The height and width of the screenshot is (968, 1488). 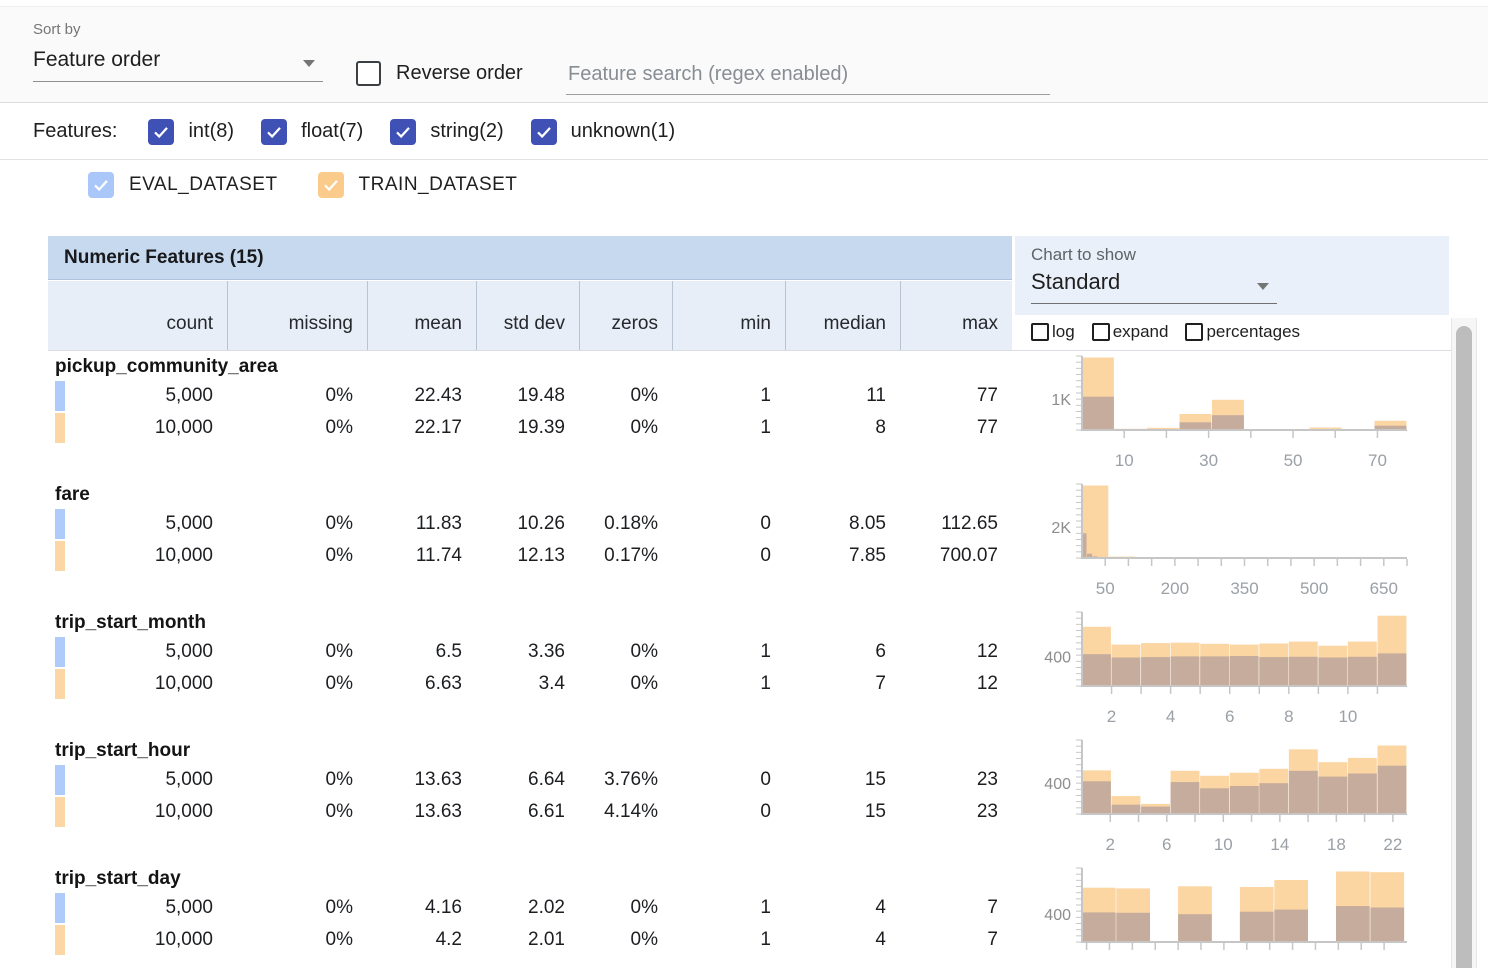 What do you see at coordinates (631, 779) in the screenshot?
I see `stat-value: 3.76%` at bounding box center [631, 779].